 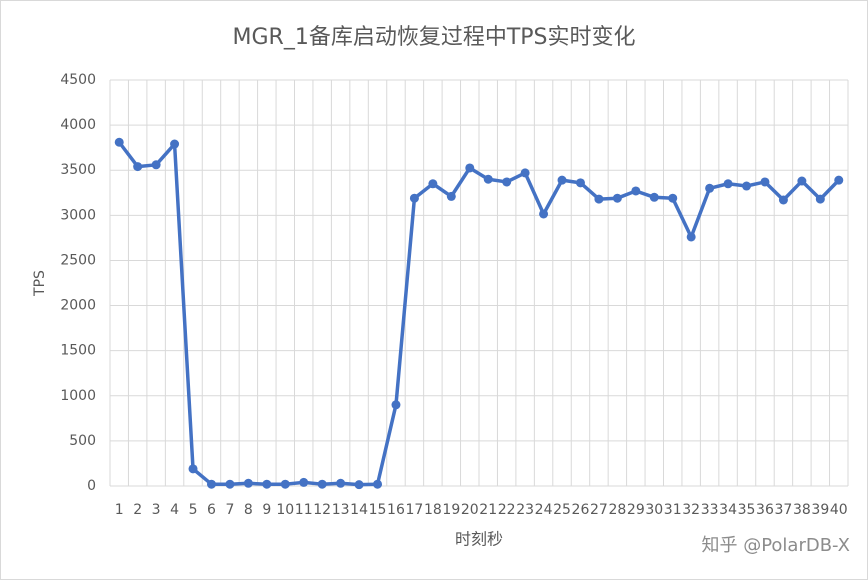 I want to click on x-tick-label: 19, so click(x=451, y=510).